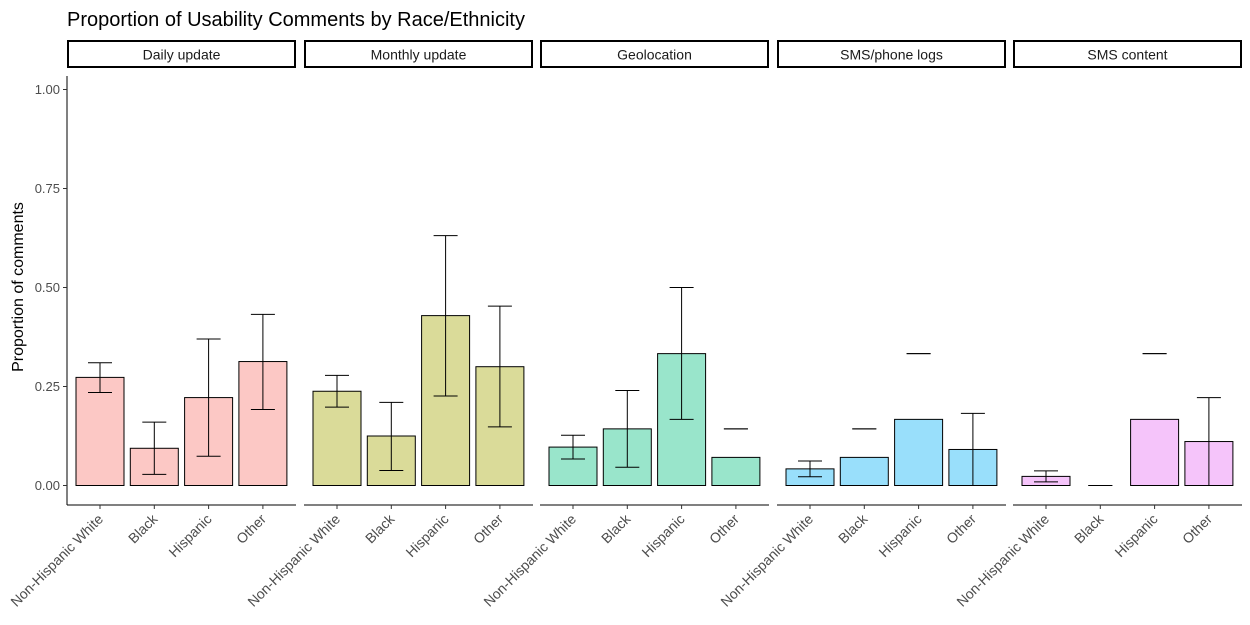 Image resolution: width=1250 pixels, height=625 pixels. I want to click on y-tick-label: 0.50, so click(47, 287).